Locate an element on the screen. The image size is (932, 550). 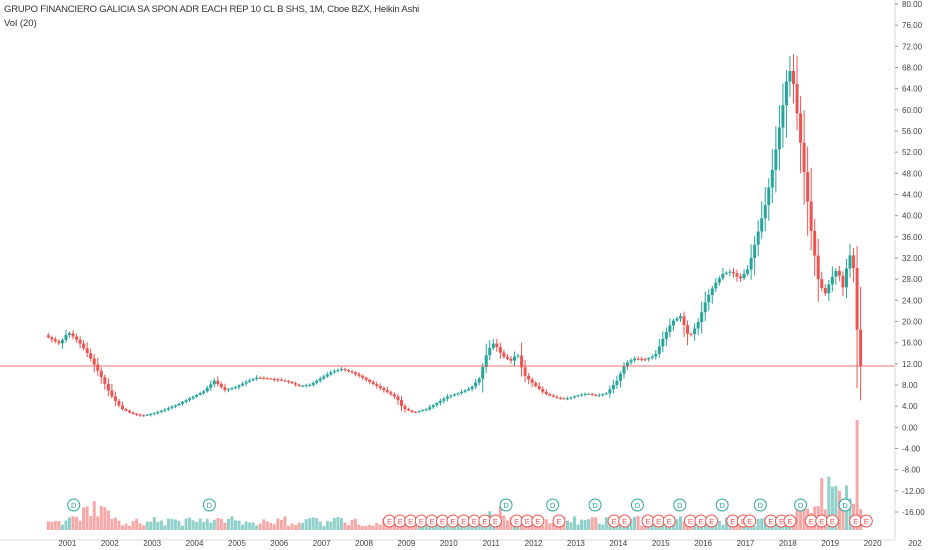
volume-indicator-label: Vol (20) is located at coordinates (20, 23).